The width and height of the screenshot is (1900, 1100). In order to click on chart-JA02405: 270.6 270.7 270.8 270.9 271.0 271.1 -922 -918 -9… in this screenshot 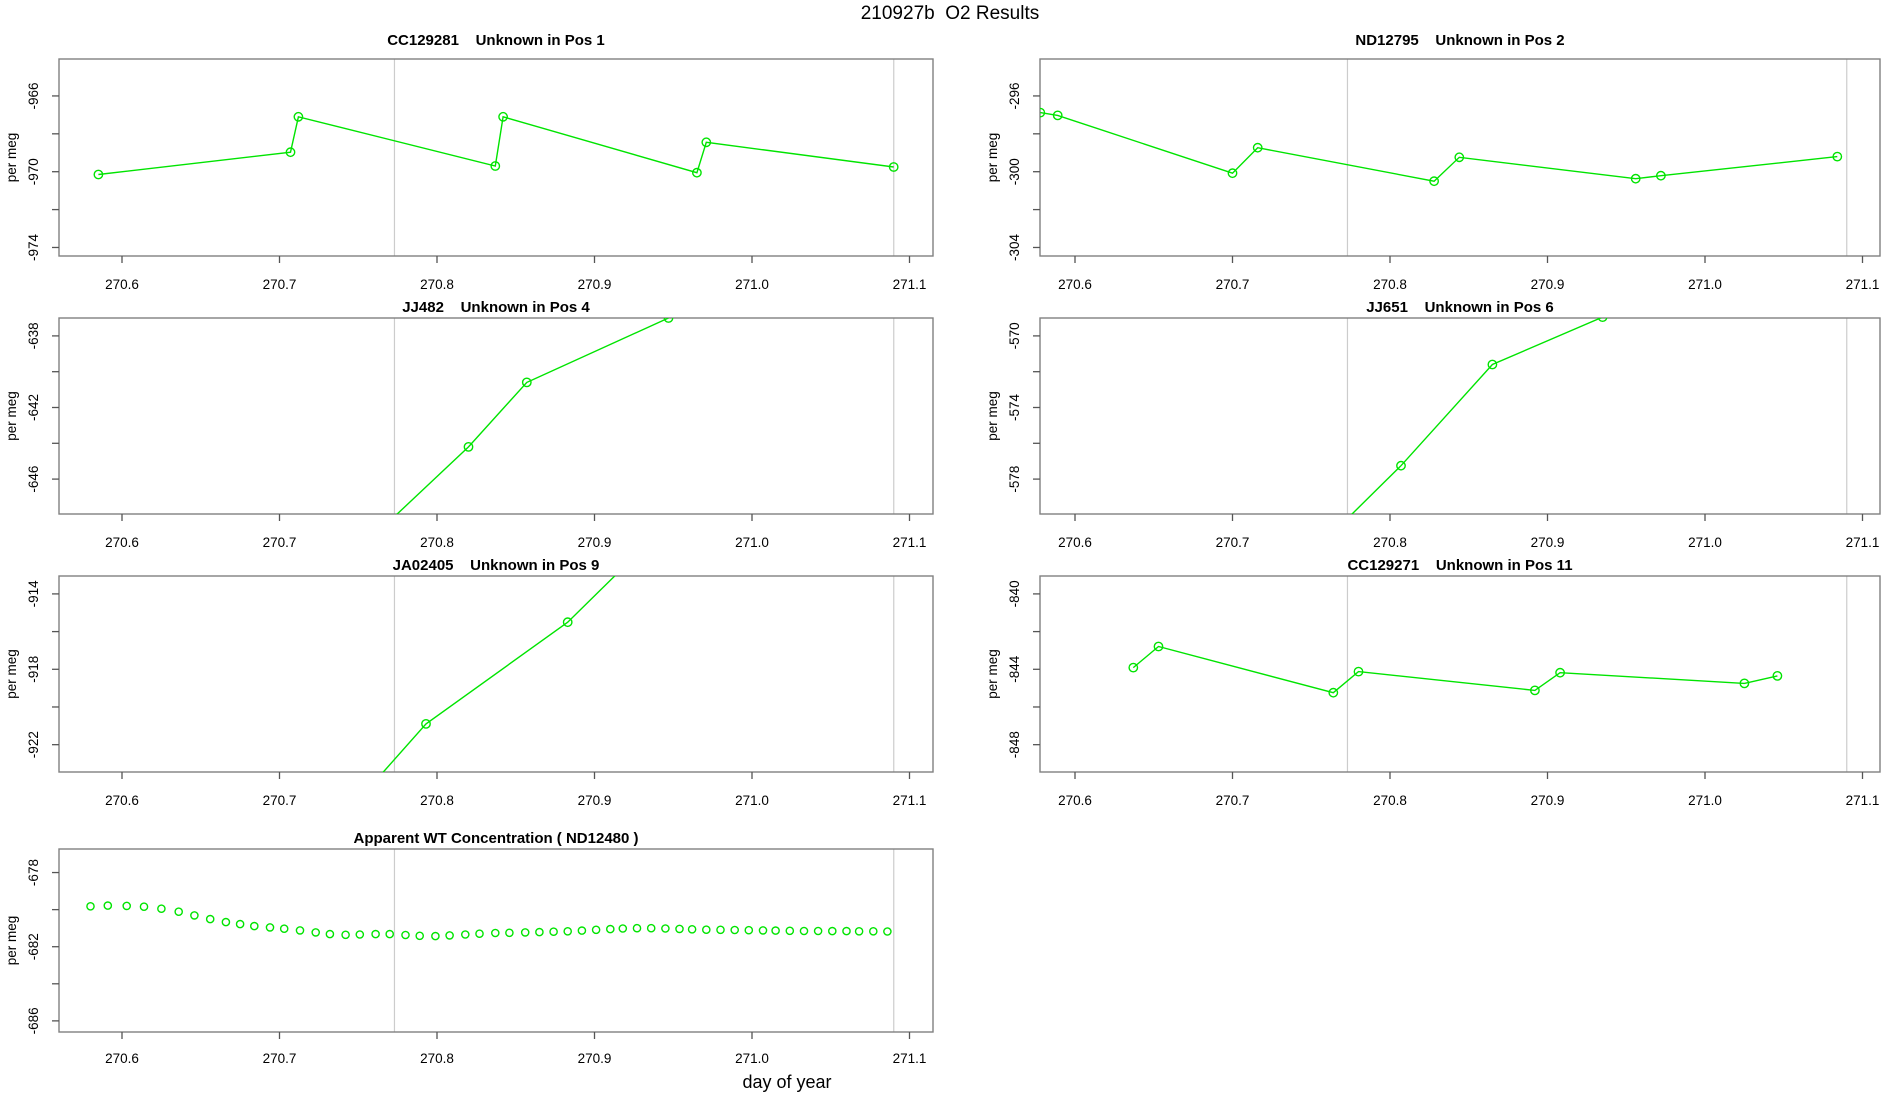, I will do `click(469, 661)`.